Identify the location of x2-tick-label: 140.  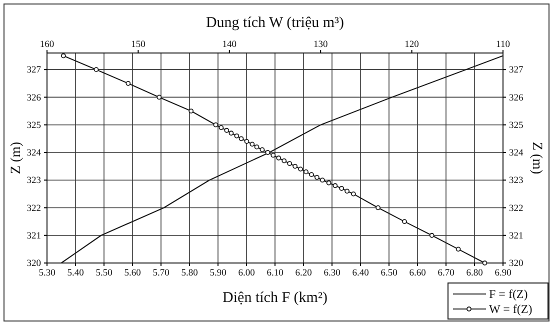
(229, 45).